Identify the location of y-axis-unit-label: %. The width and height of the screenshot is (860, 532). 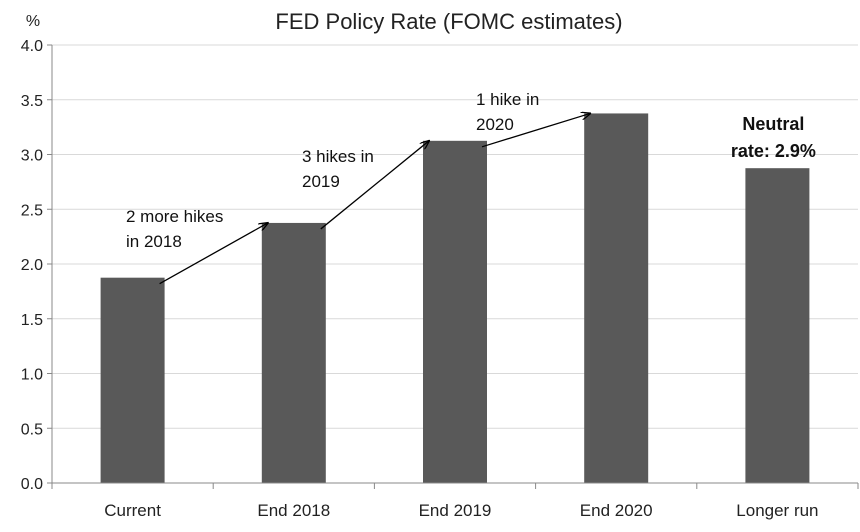
(33, 21).